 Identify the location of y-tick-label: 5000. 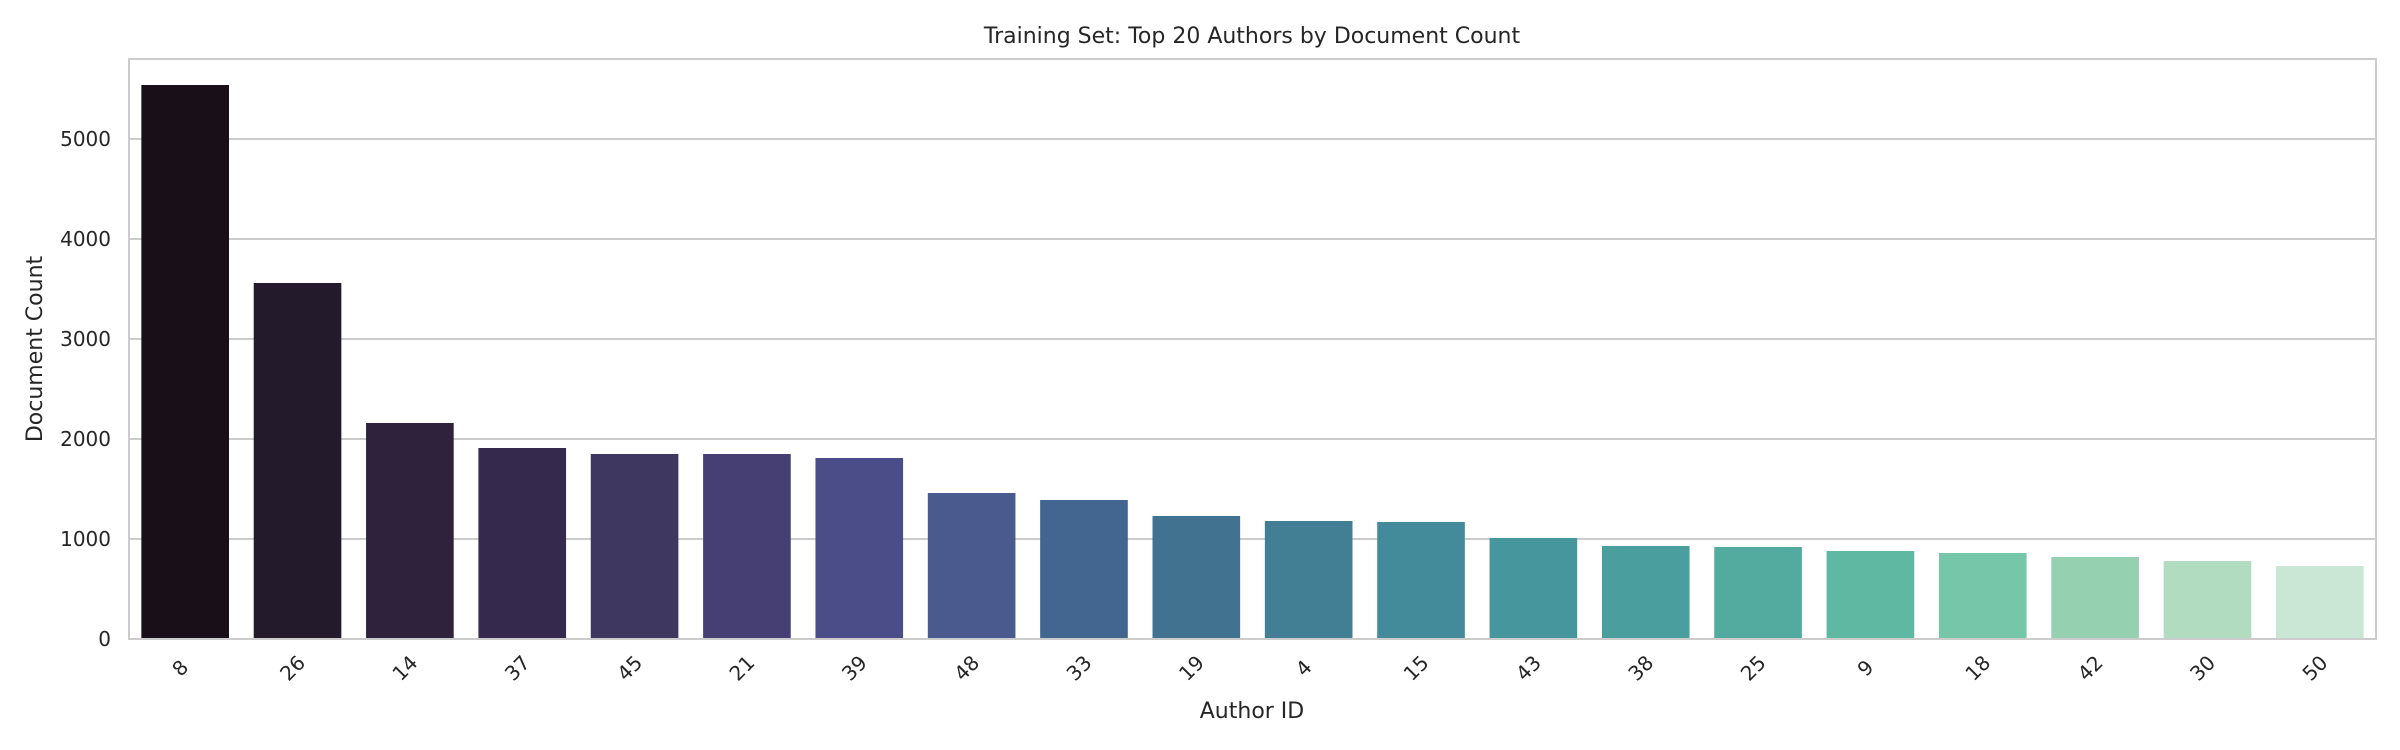
(85, 139).